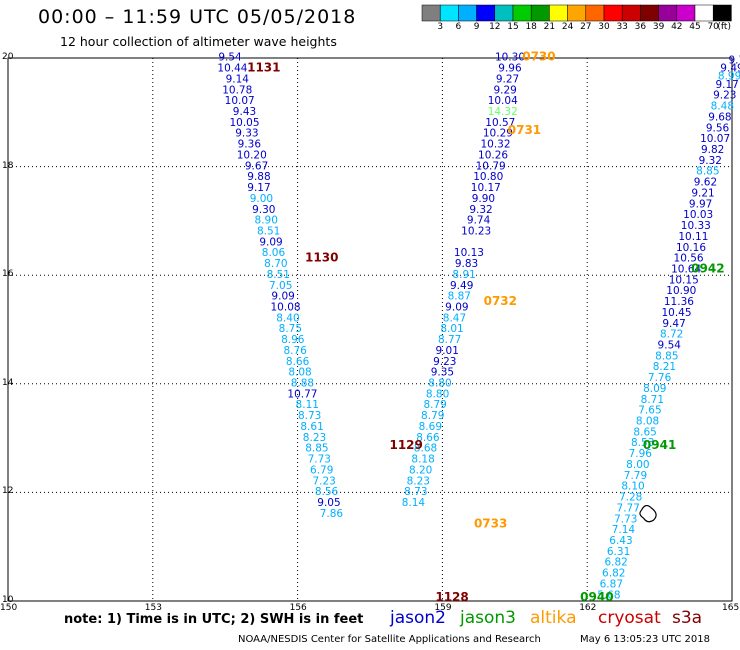 The width and height of the screenshot is (740, 650). What do you see at coordinates (434, 405) in the screenshot?
I see `swh-value: 8.79` at bounding box center [434, 405].